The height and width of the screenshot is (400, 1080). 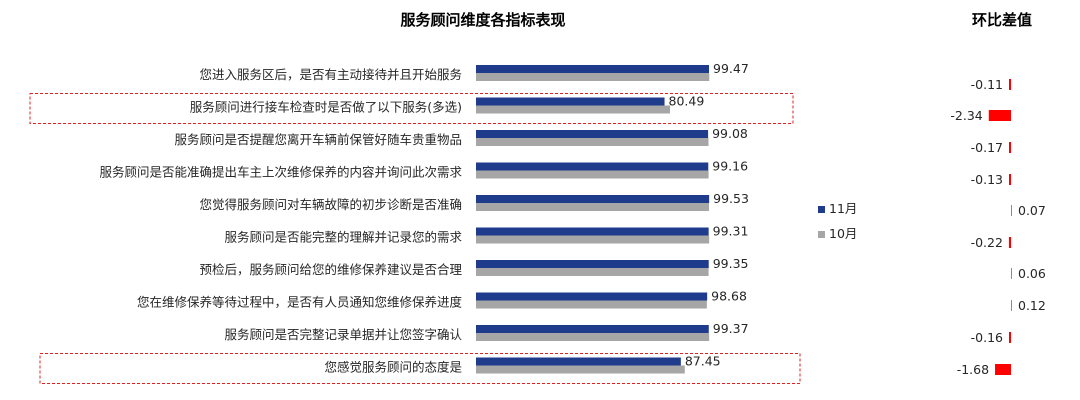 What do you see at coordinates (730, 166) in the screenshot?
I see `bar-value-label: 99.16` at bounding box center [730, 166].